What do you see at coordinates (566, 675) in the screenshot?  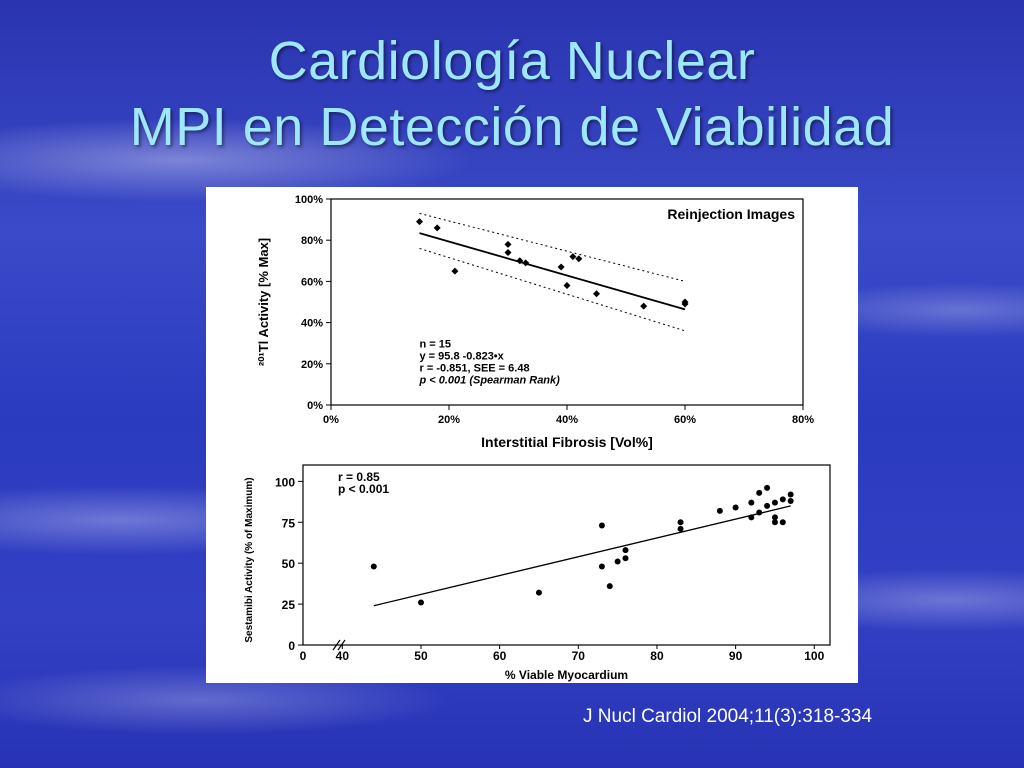 I see `x-axis-label: % Viable Myocardium` at bounding box center [566, 675].